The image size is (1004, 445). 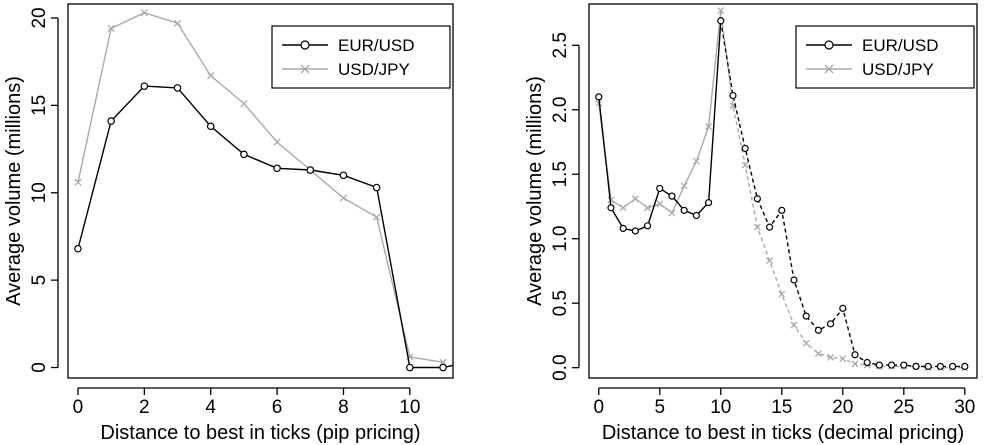 What do you see at coordinates (39, 105) in the screenshot?
I see `y-tick-label: 15` at bounding box center [39, 105].